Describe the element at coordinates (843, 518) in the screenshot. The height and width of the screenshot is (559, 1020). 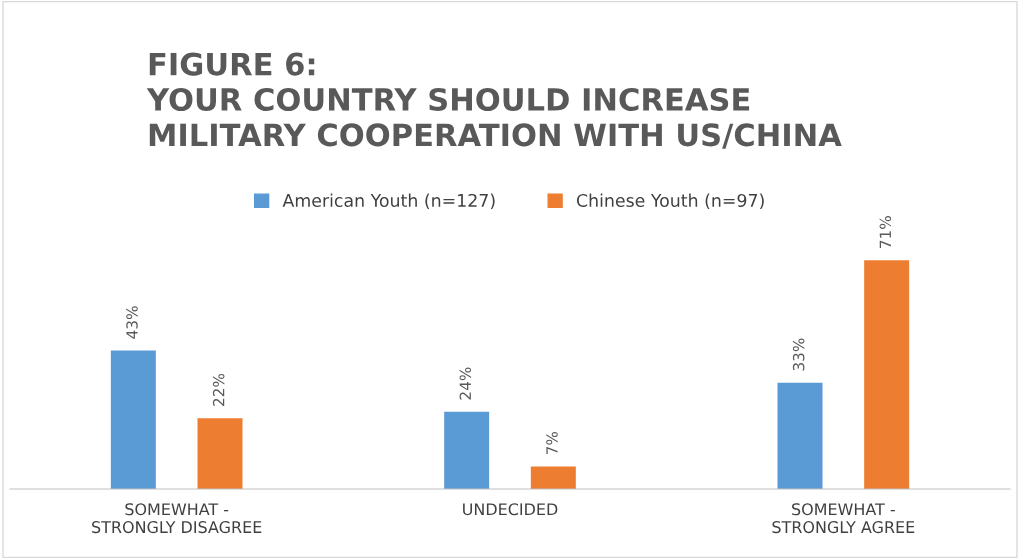
I see `x-tick-label: SOMEWHAT - STRONGLY AGREE` at that location.